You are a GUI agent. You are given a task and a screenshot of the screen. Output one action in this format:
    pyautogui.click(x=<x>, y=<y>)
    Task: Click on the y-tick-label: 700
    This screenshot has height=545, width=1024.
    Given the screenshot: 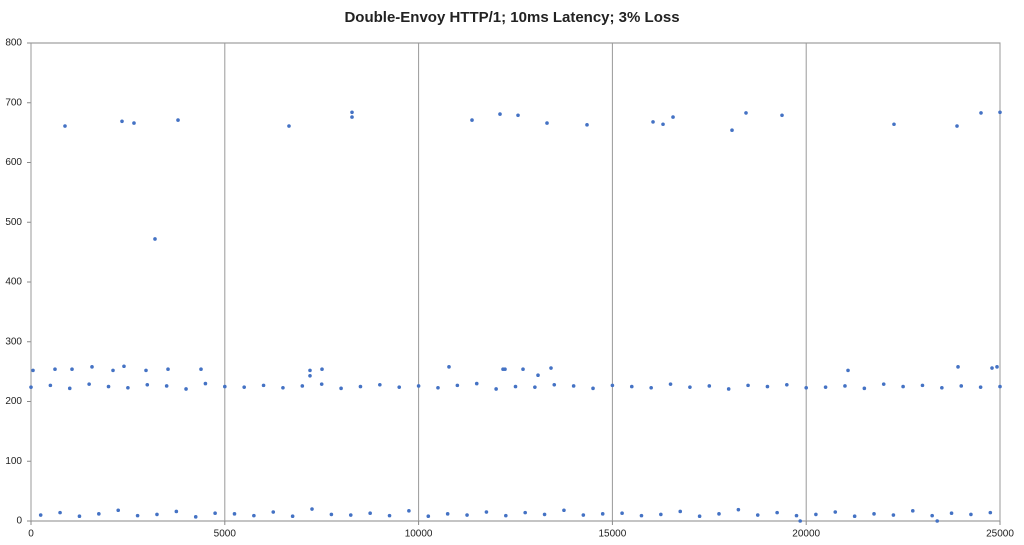 What is the action you would take?
    pyautogui.click(x=13, y=102)
    